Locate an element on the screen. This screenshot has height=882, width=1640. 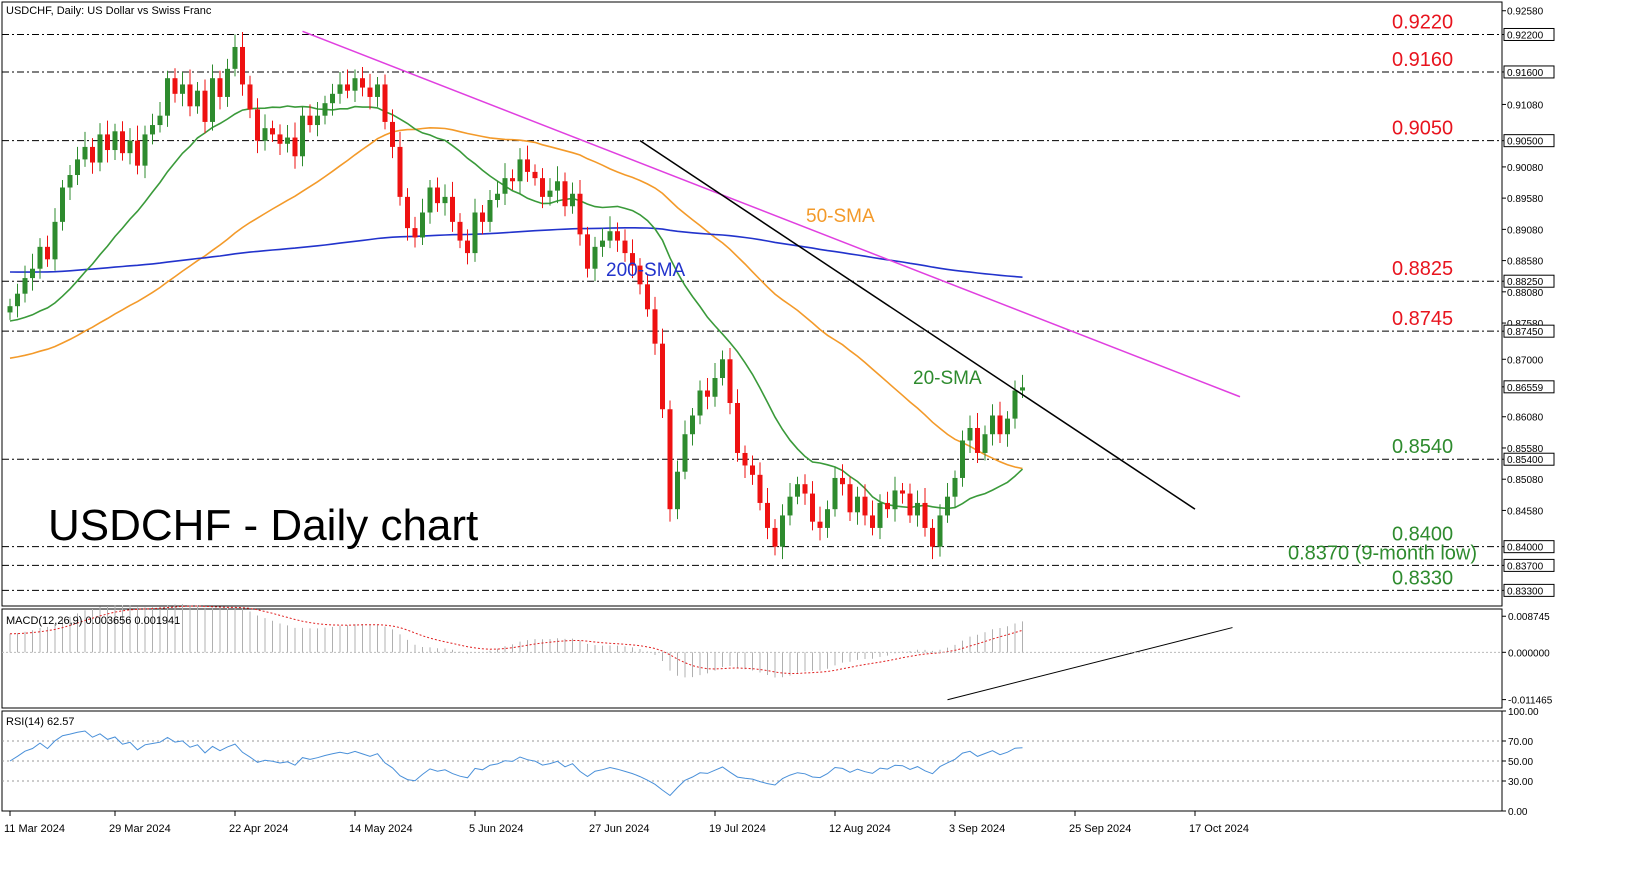
price-tick-label-17: 0.85400 is located at coordinates (1525, 460).